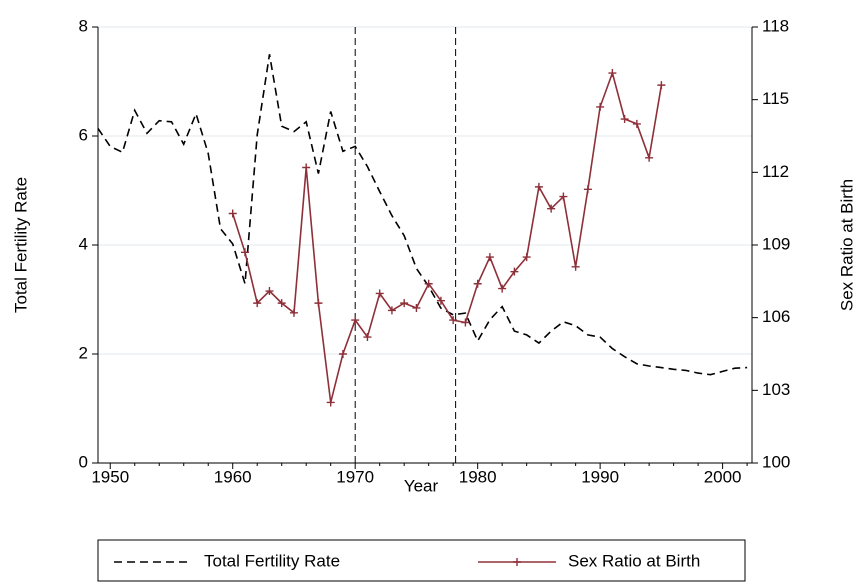 The image size is (863, 583). What do you see at coordinates (517, 562) in the screenshot?
I see `legend-marker` at bounding box center [517, 562].